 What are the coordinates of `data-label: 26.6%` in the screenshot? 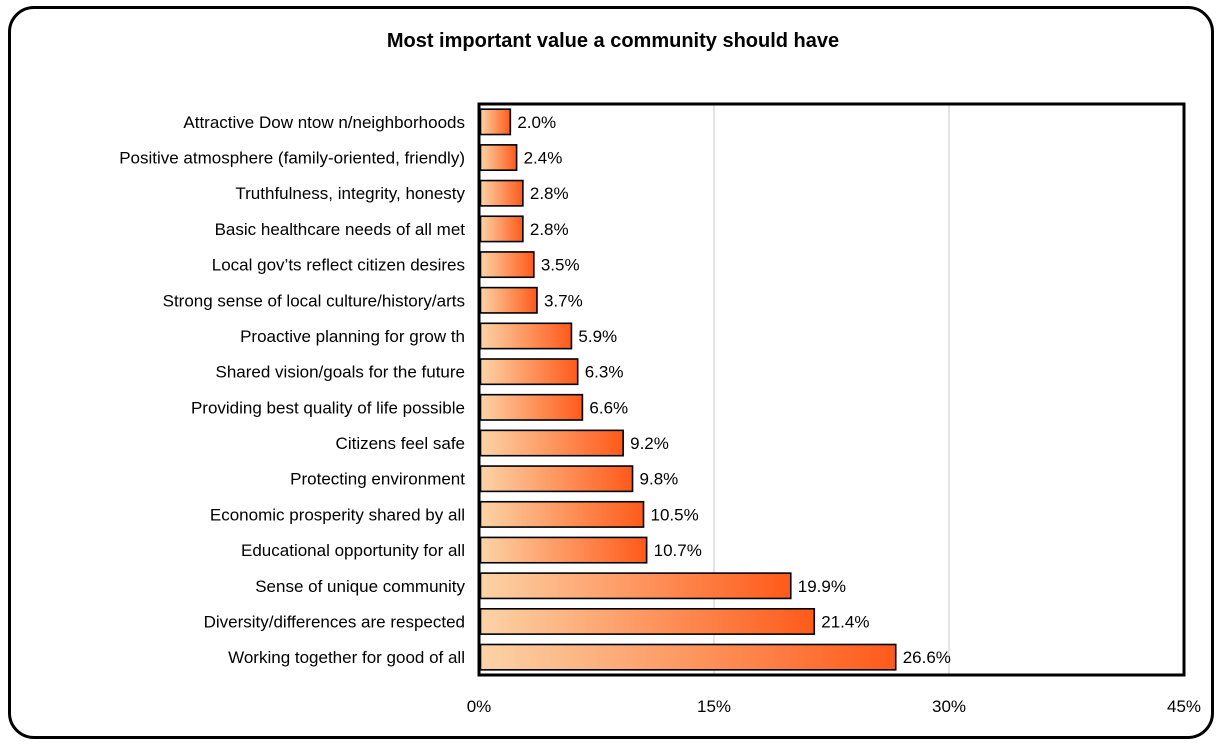 It's located at (927, 657).